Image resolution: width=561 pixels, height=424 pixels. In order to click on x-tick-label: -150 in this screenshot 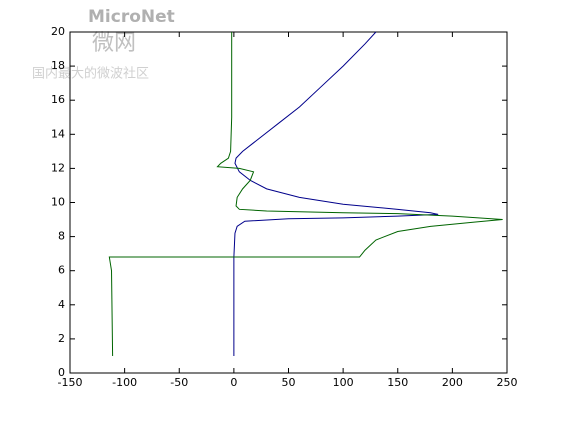, I will do `click(70, 382)`.